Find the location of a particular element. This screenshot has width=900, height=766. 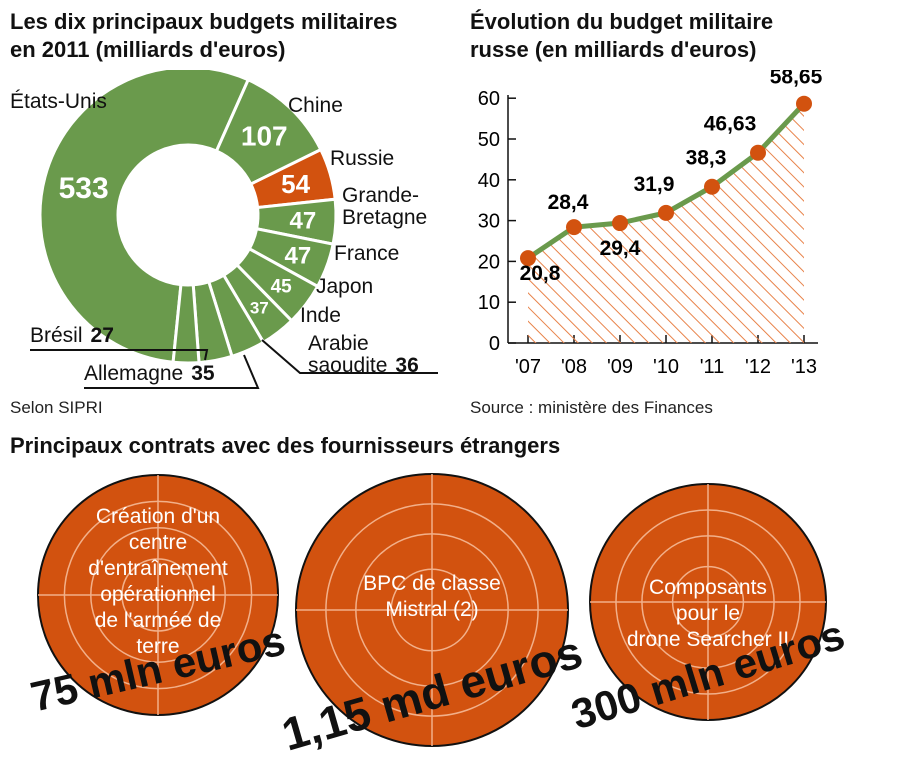

contract-description-line: Création d'un is located at coordinates (158, 516).